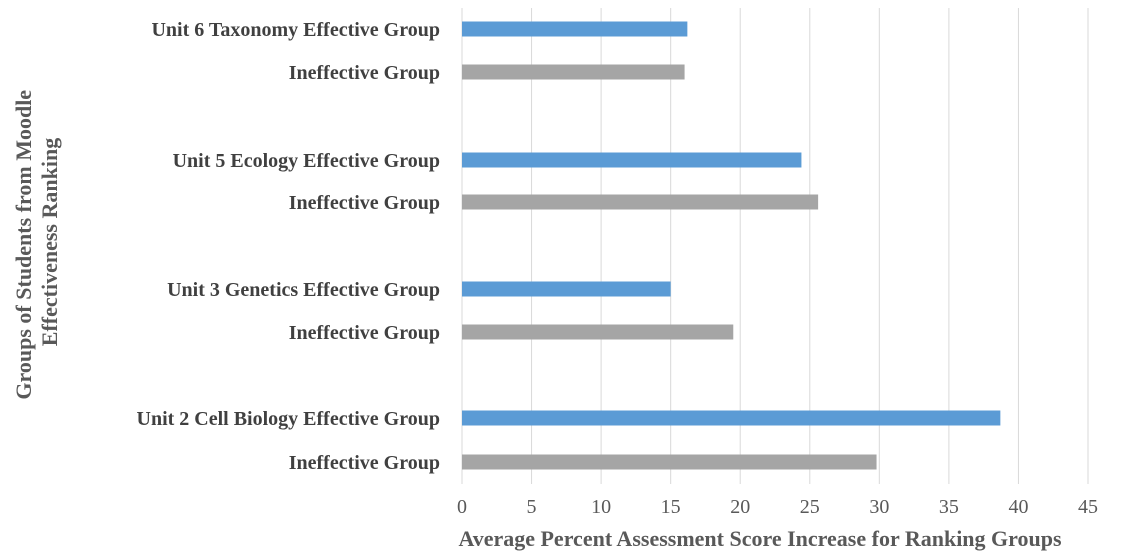  Describe the element at coordinates (949, 507) in the screenshot. I see `x-tick-label-35: 35` at that location.